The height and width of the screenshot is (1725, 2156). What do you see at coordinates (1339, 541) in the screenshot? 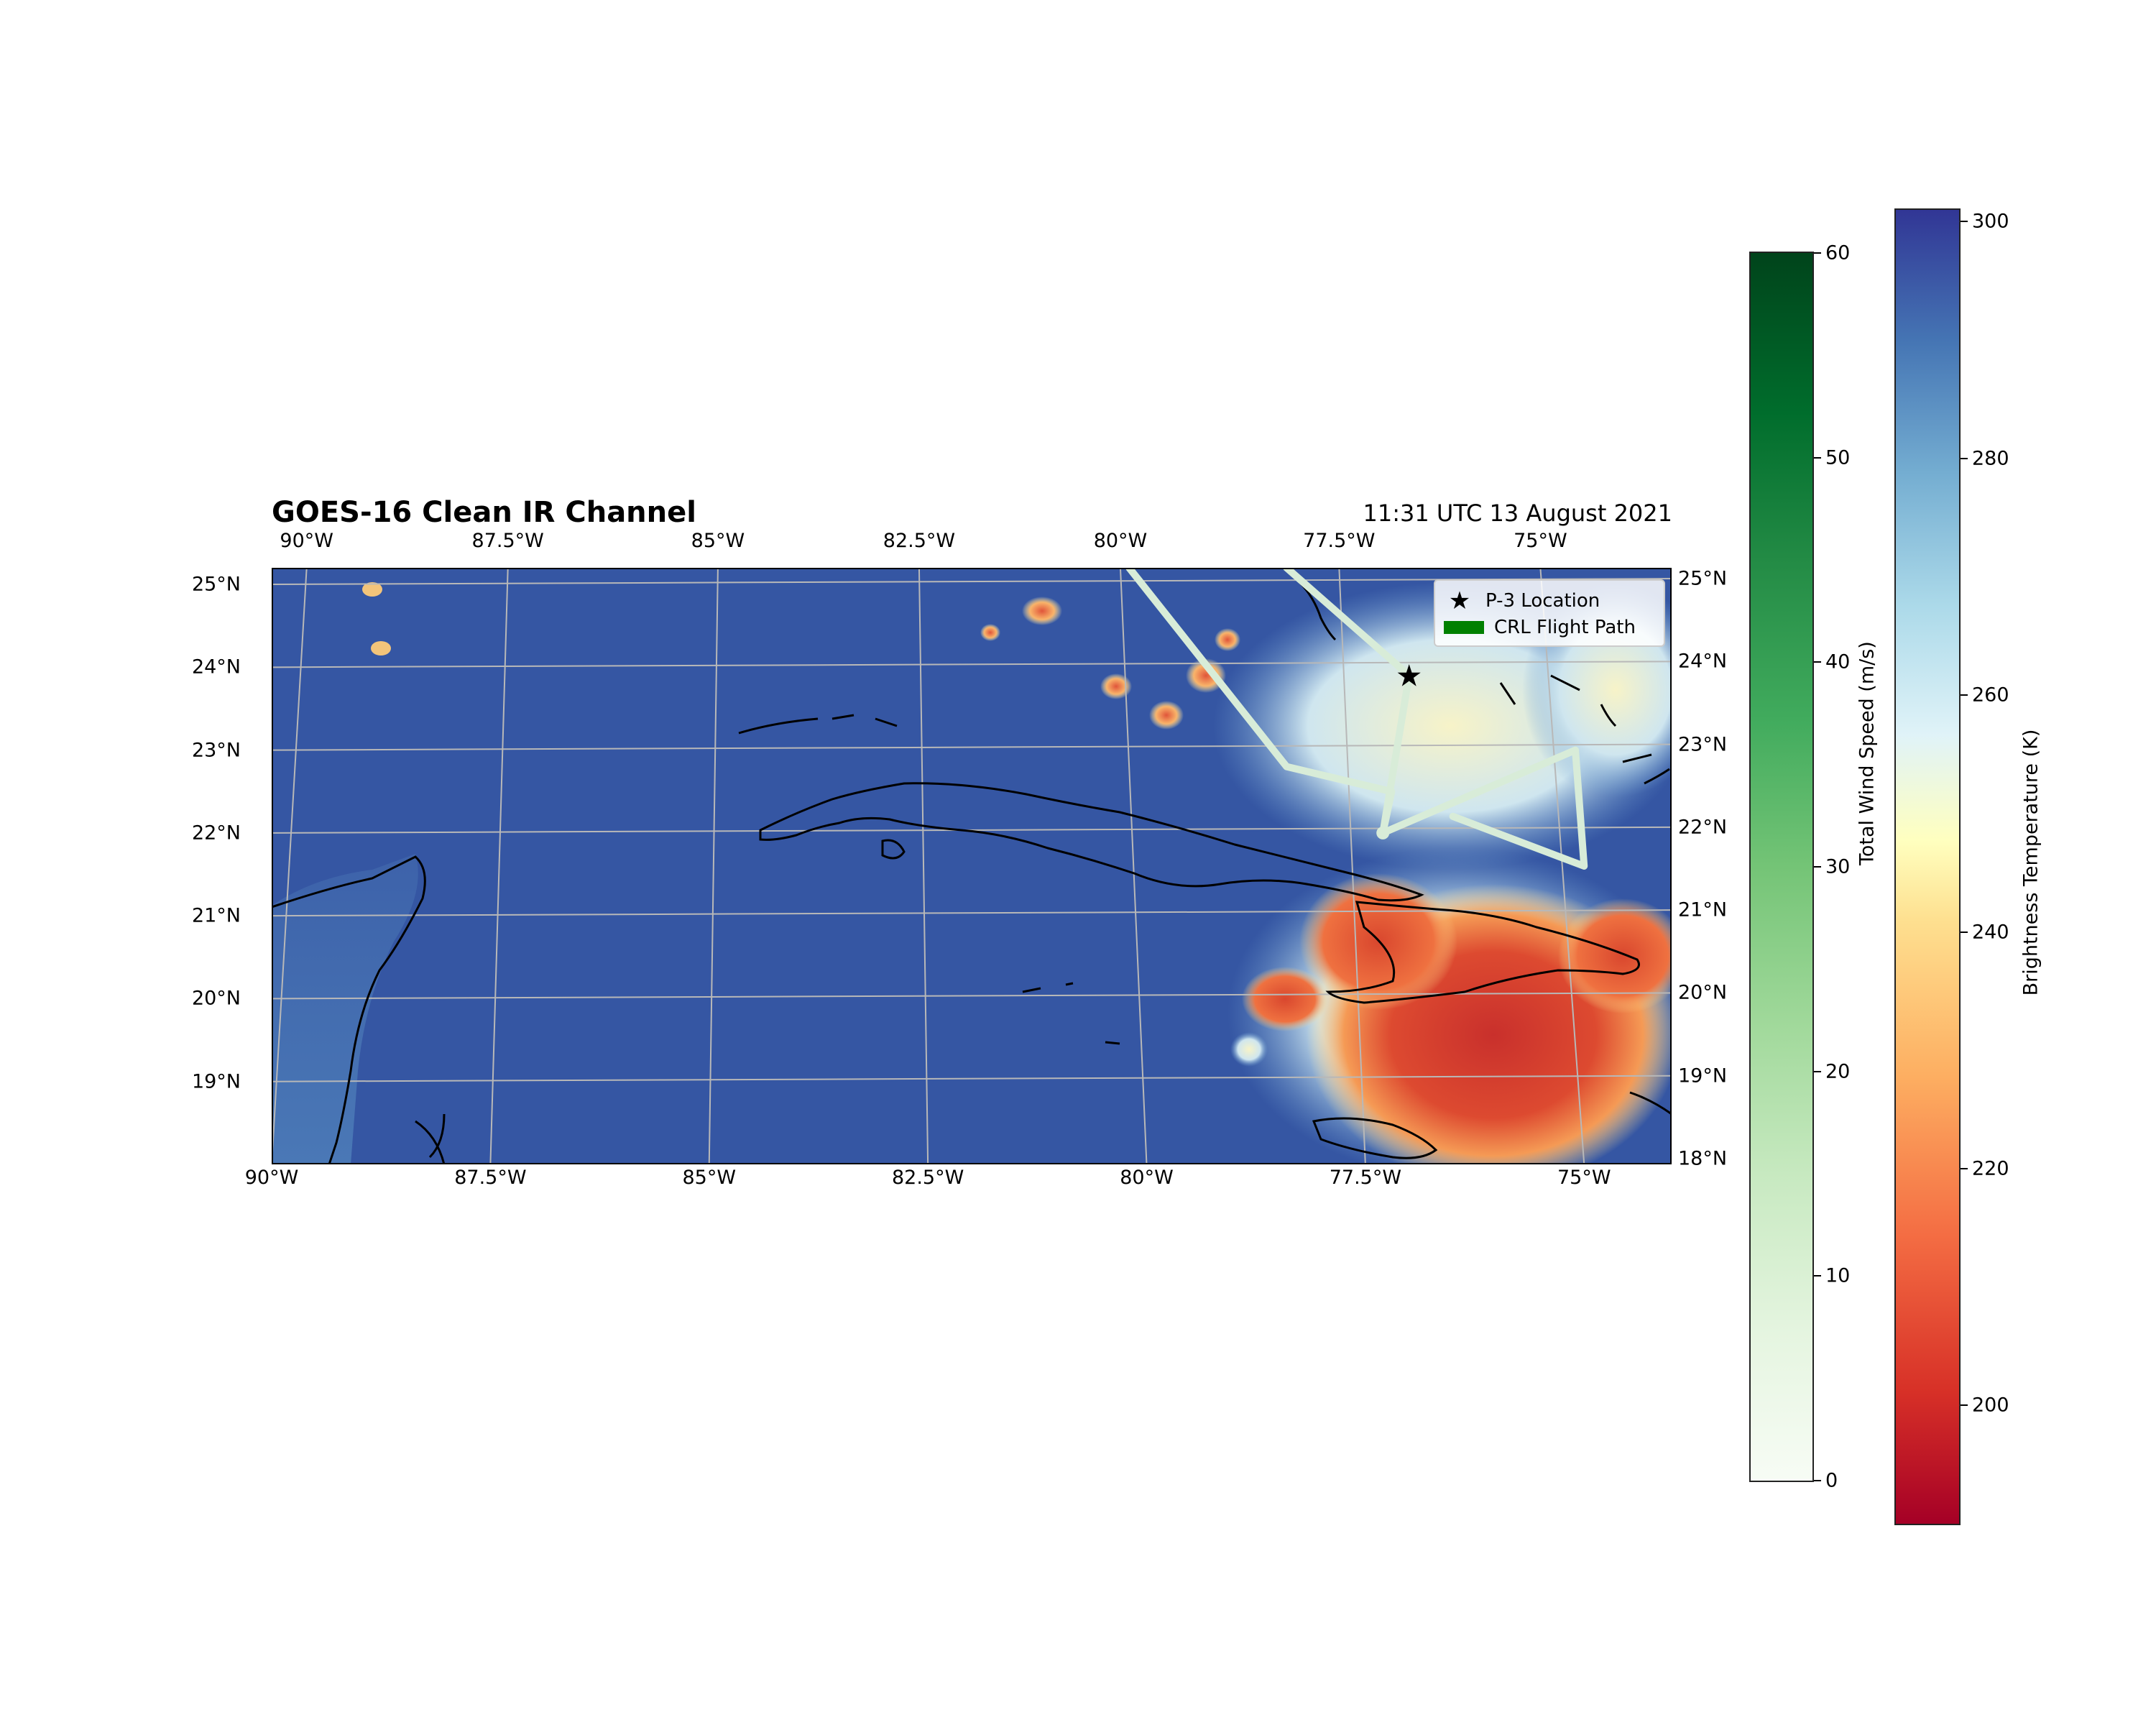
I see `x-tick-label-top: 77.5°W` at bounding box center [1339, 541].